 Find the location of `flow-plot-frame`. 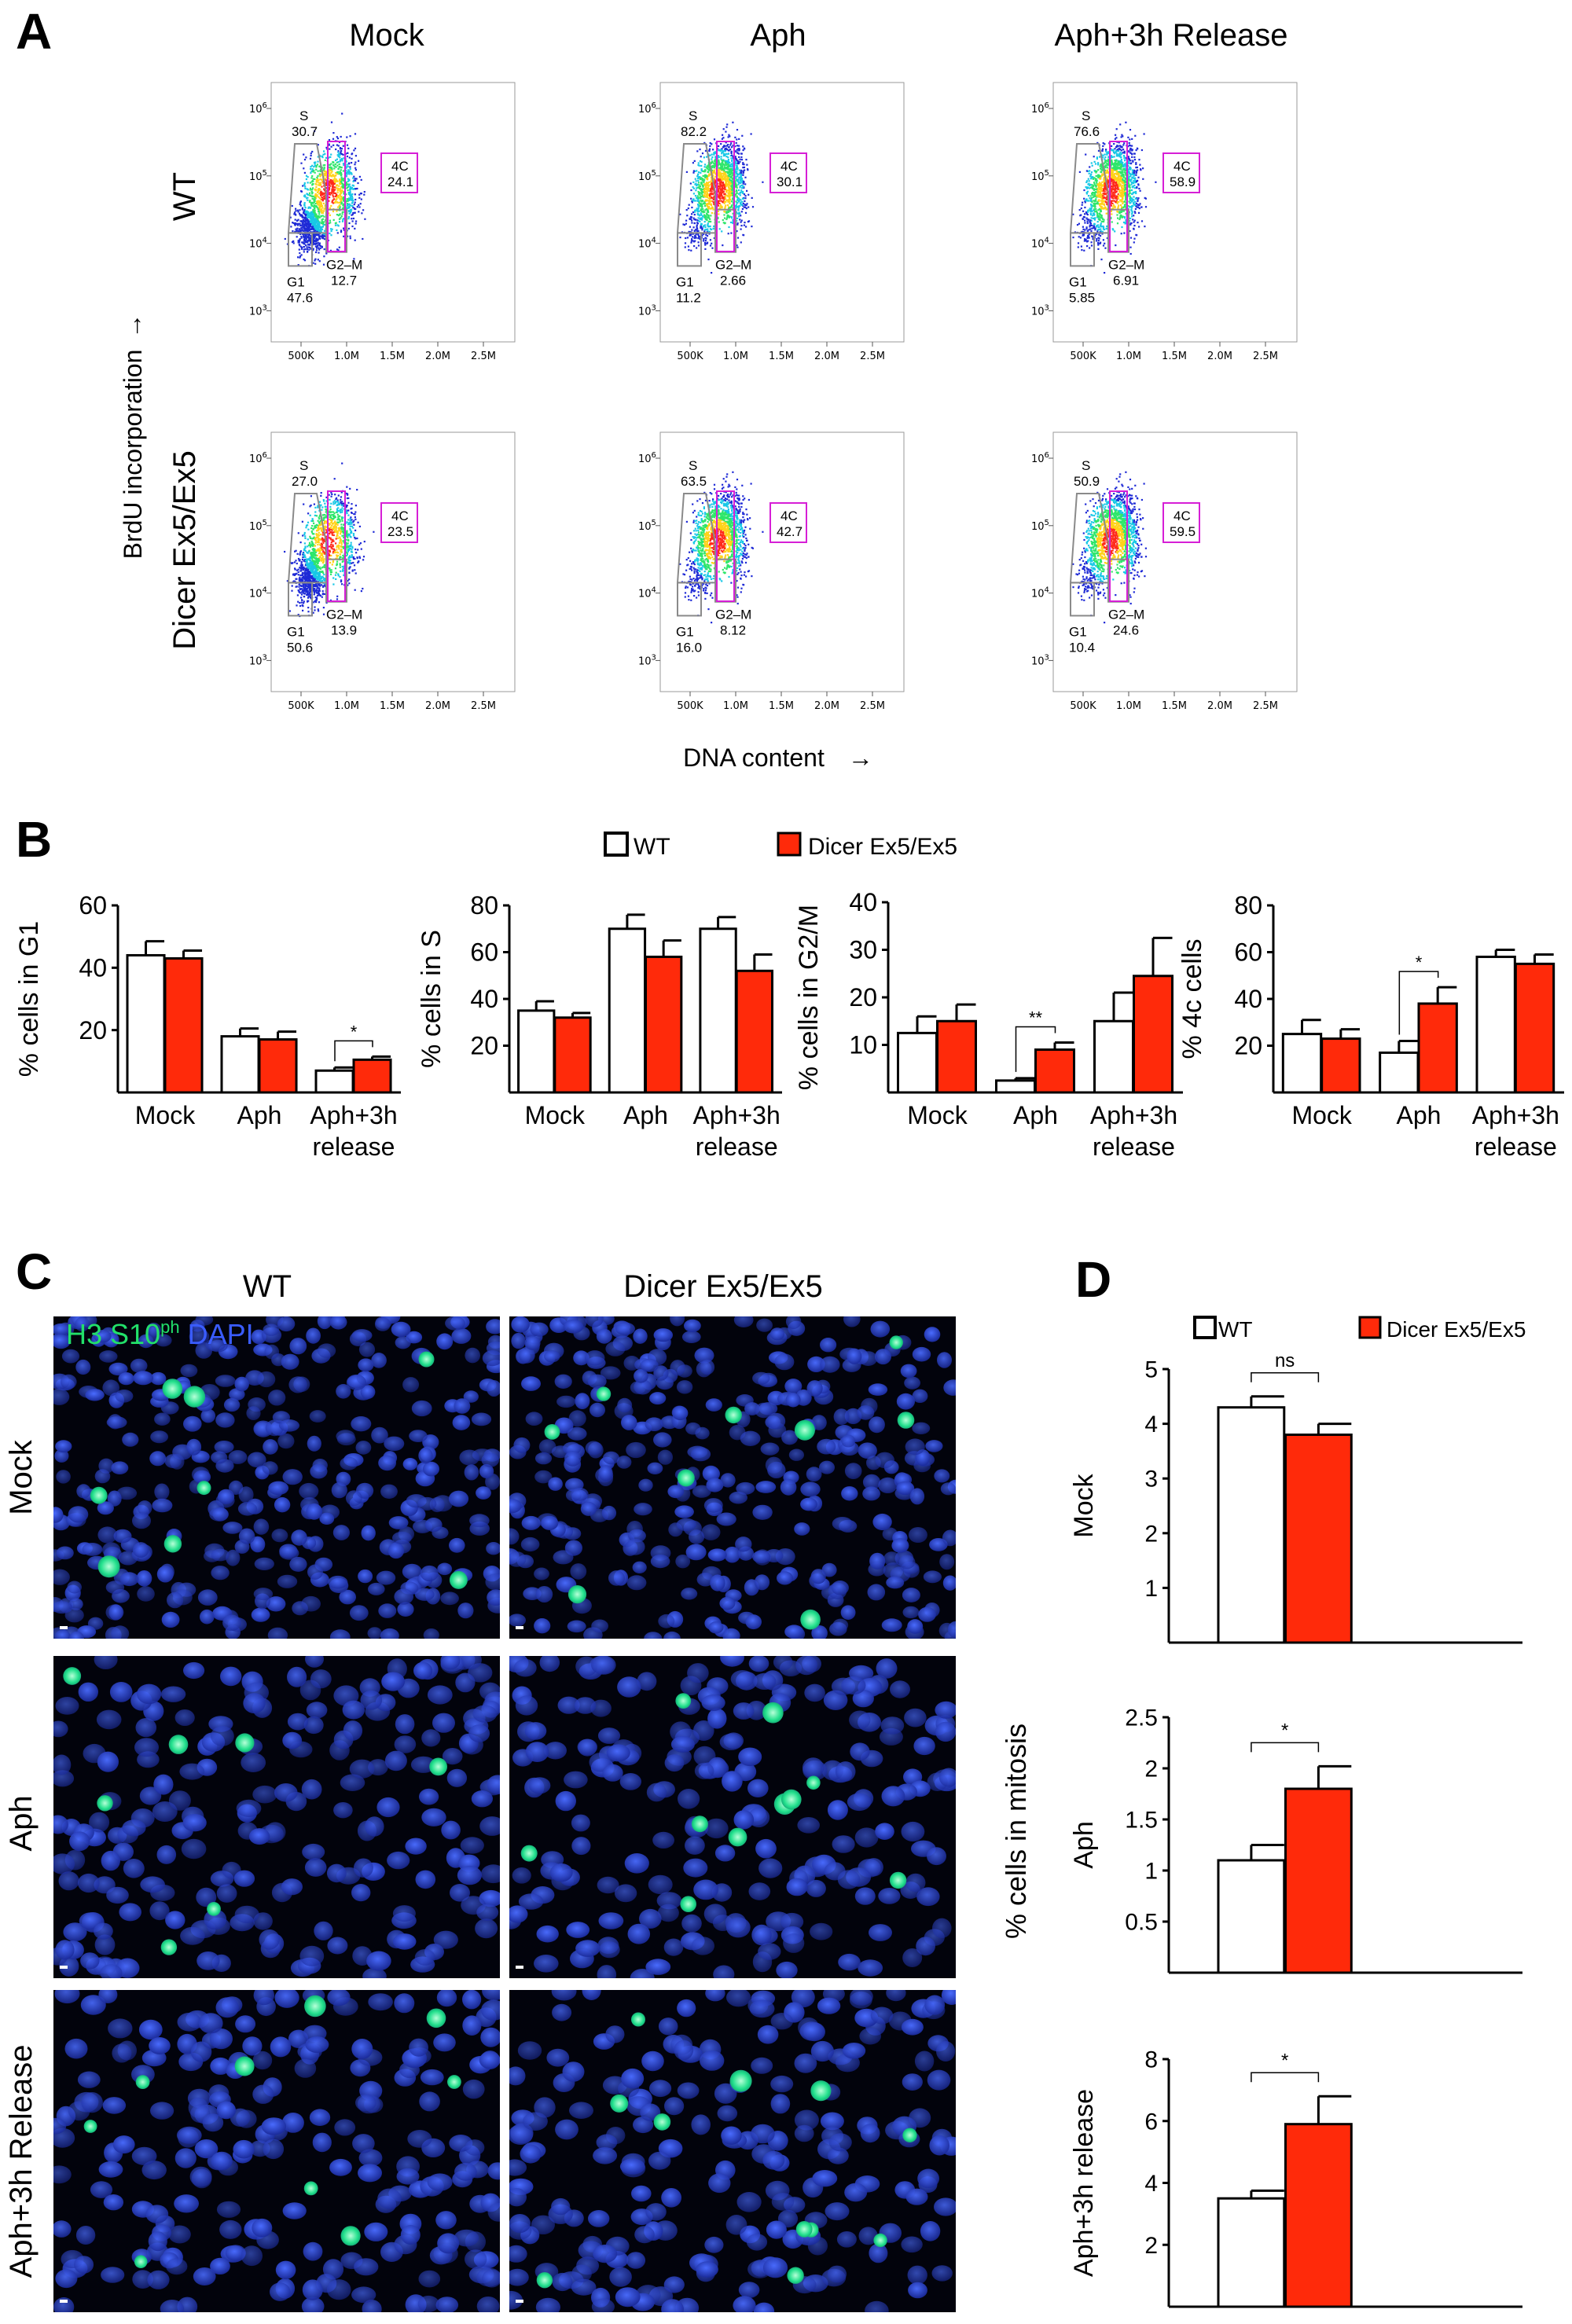

flow-plot-frame is located at coordinates (1175, 212).